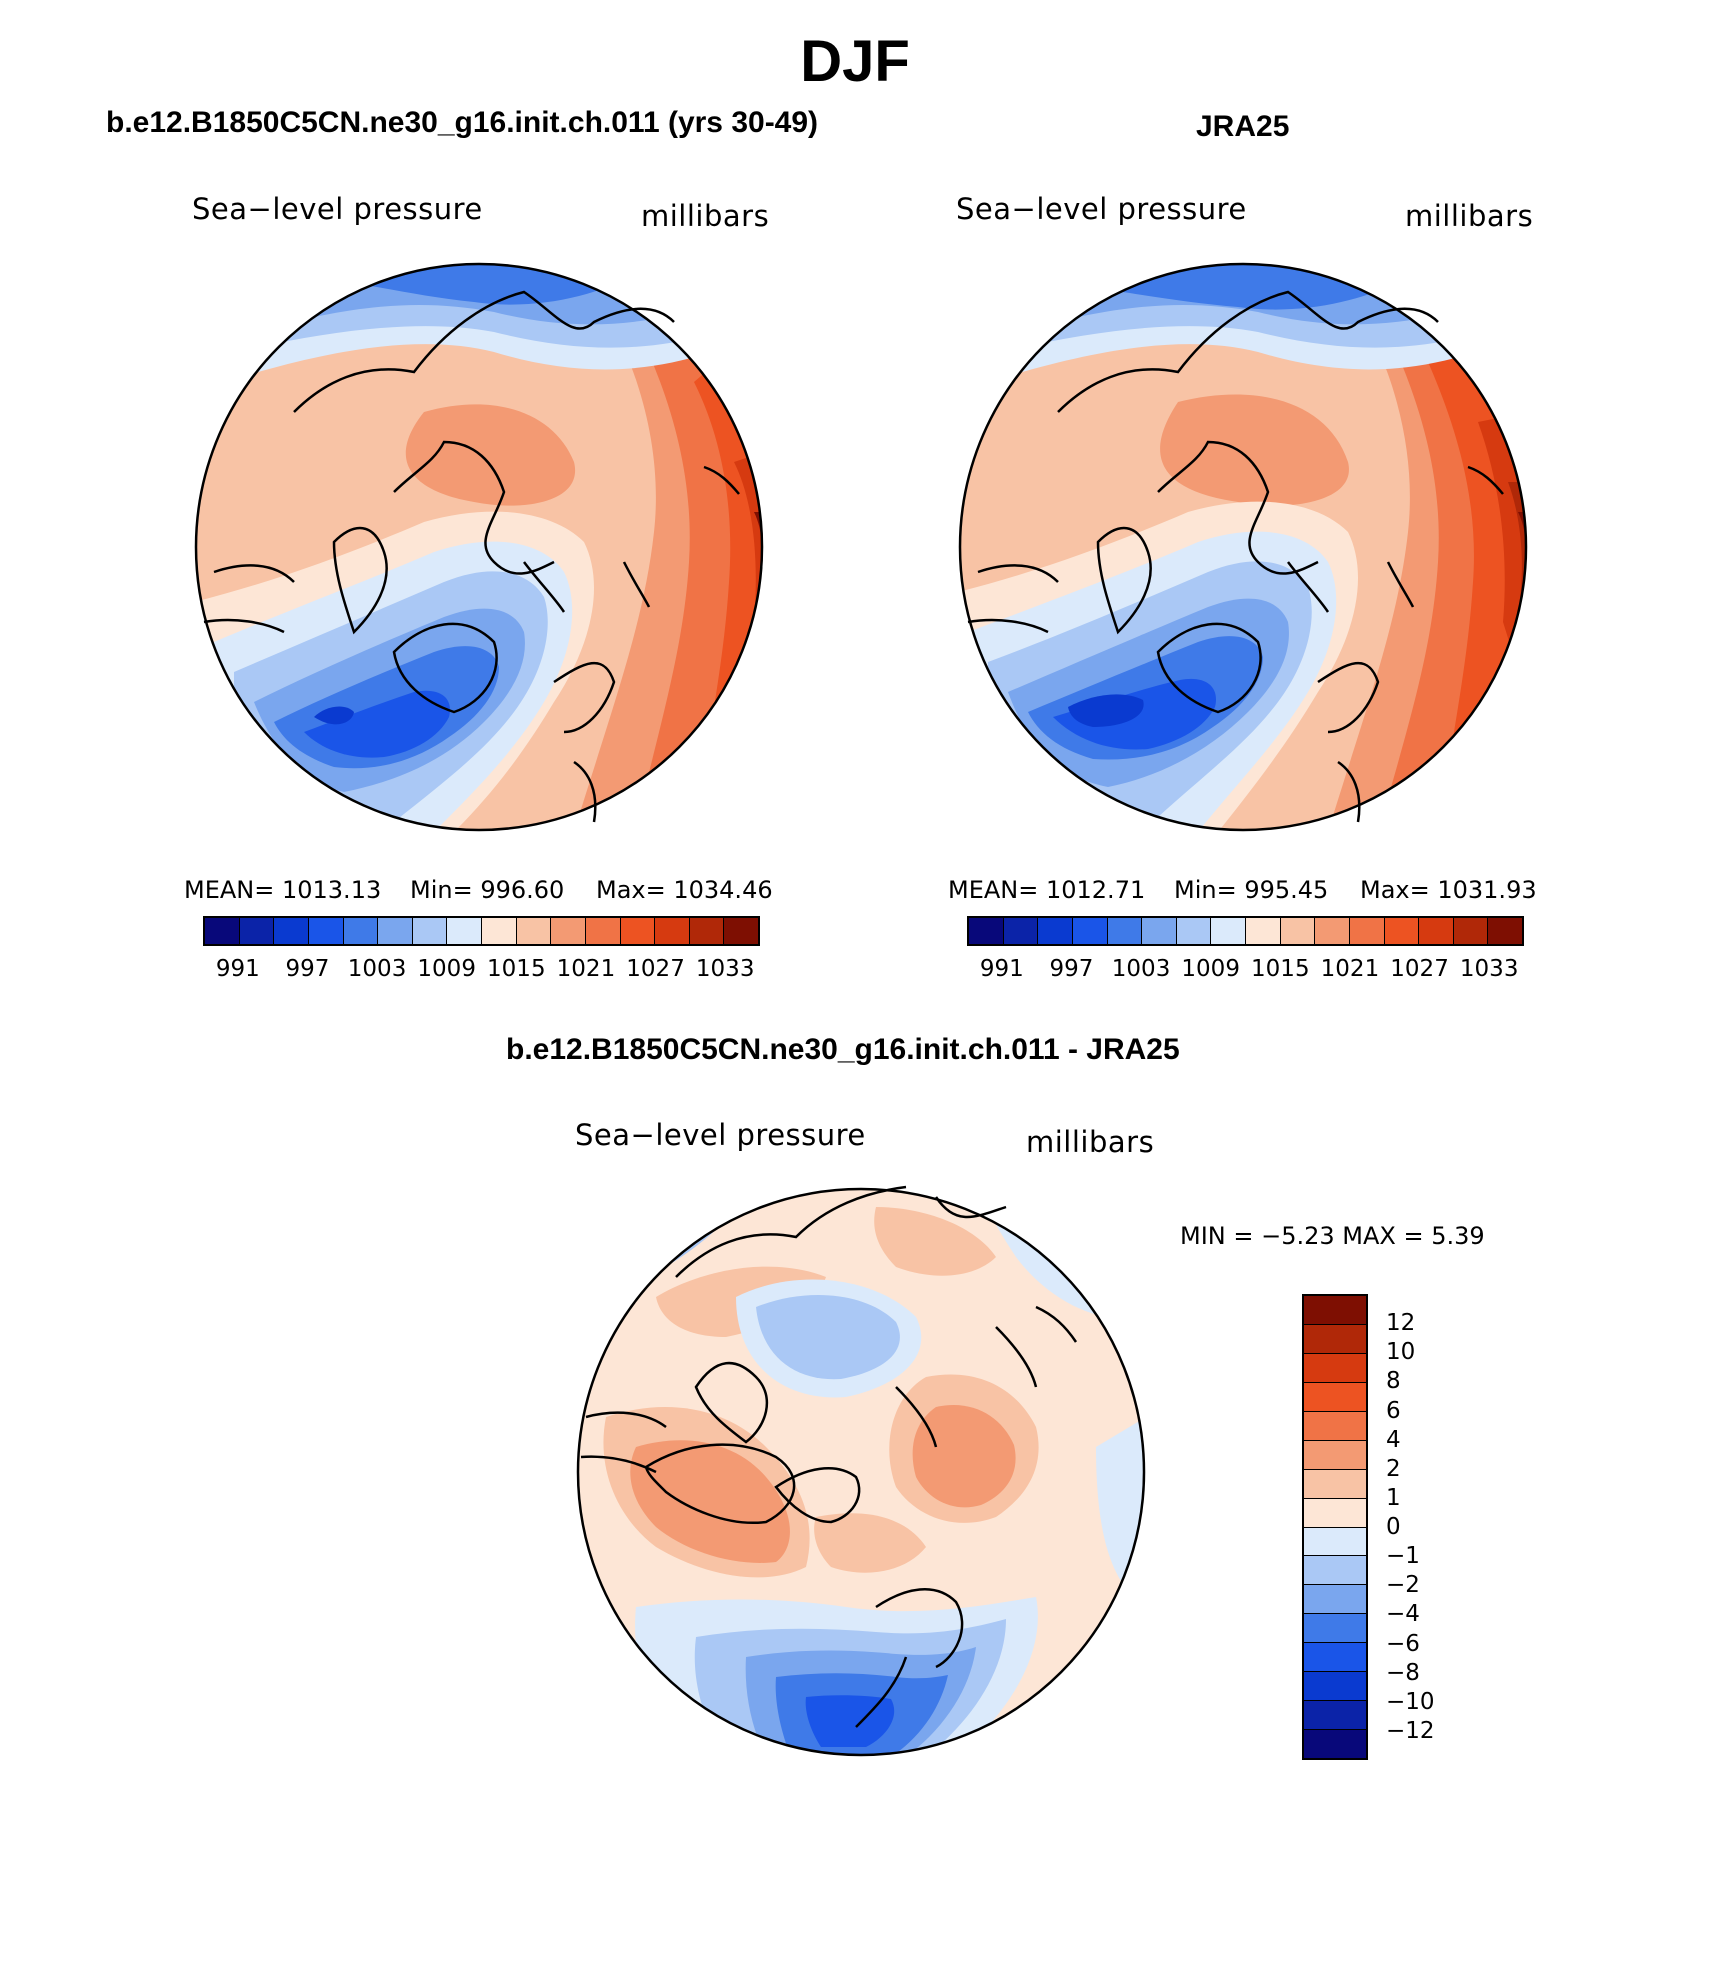 This screenshot has height=1961, width=1710. I want to click on colorbar-ticks-diff: 12 10 8 6 4 2 1 0 −1 −2 −4 −6 −8 −10 −12, so click(1436, 1527).